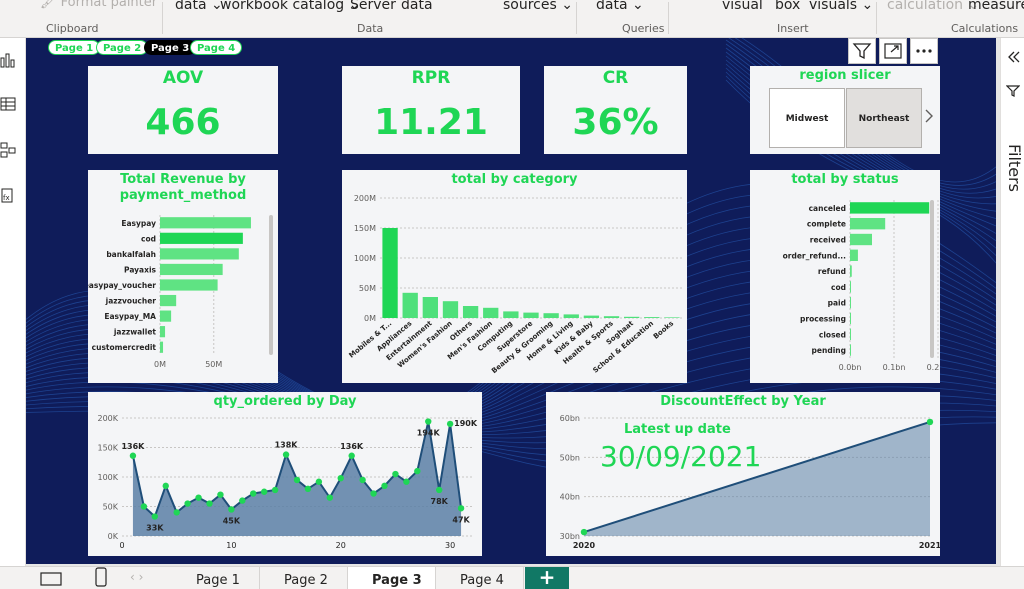 The height and width of the screenshot is (589, 1024). Describe the element at coordinates (827, 208) in the screenshot. I see `category-label: canceled` at that location.